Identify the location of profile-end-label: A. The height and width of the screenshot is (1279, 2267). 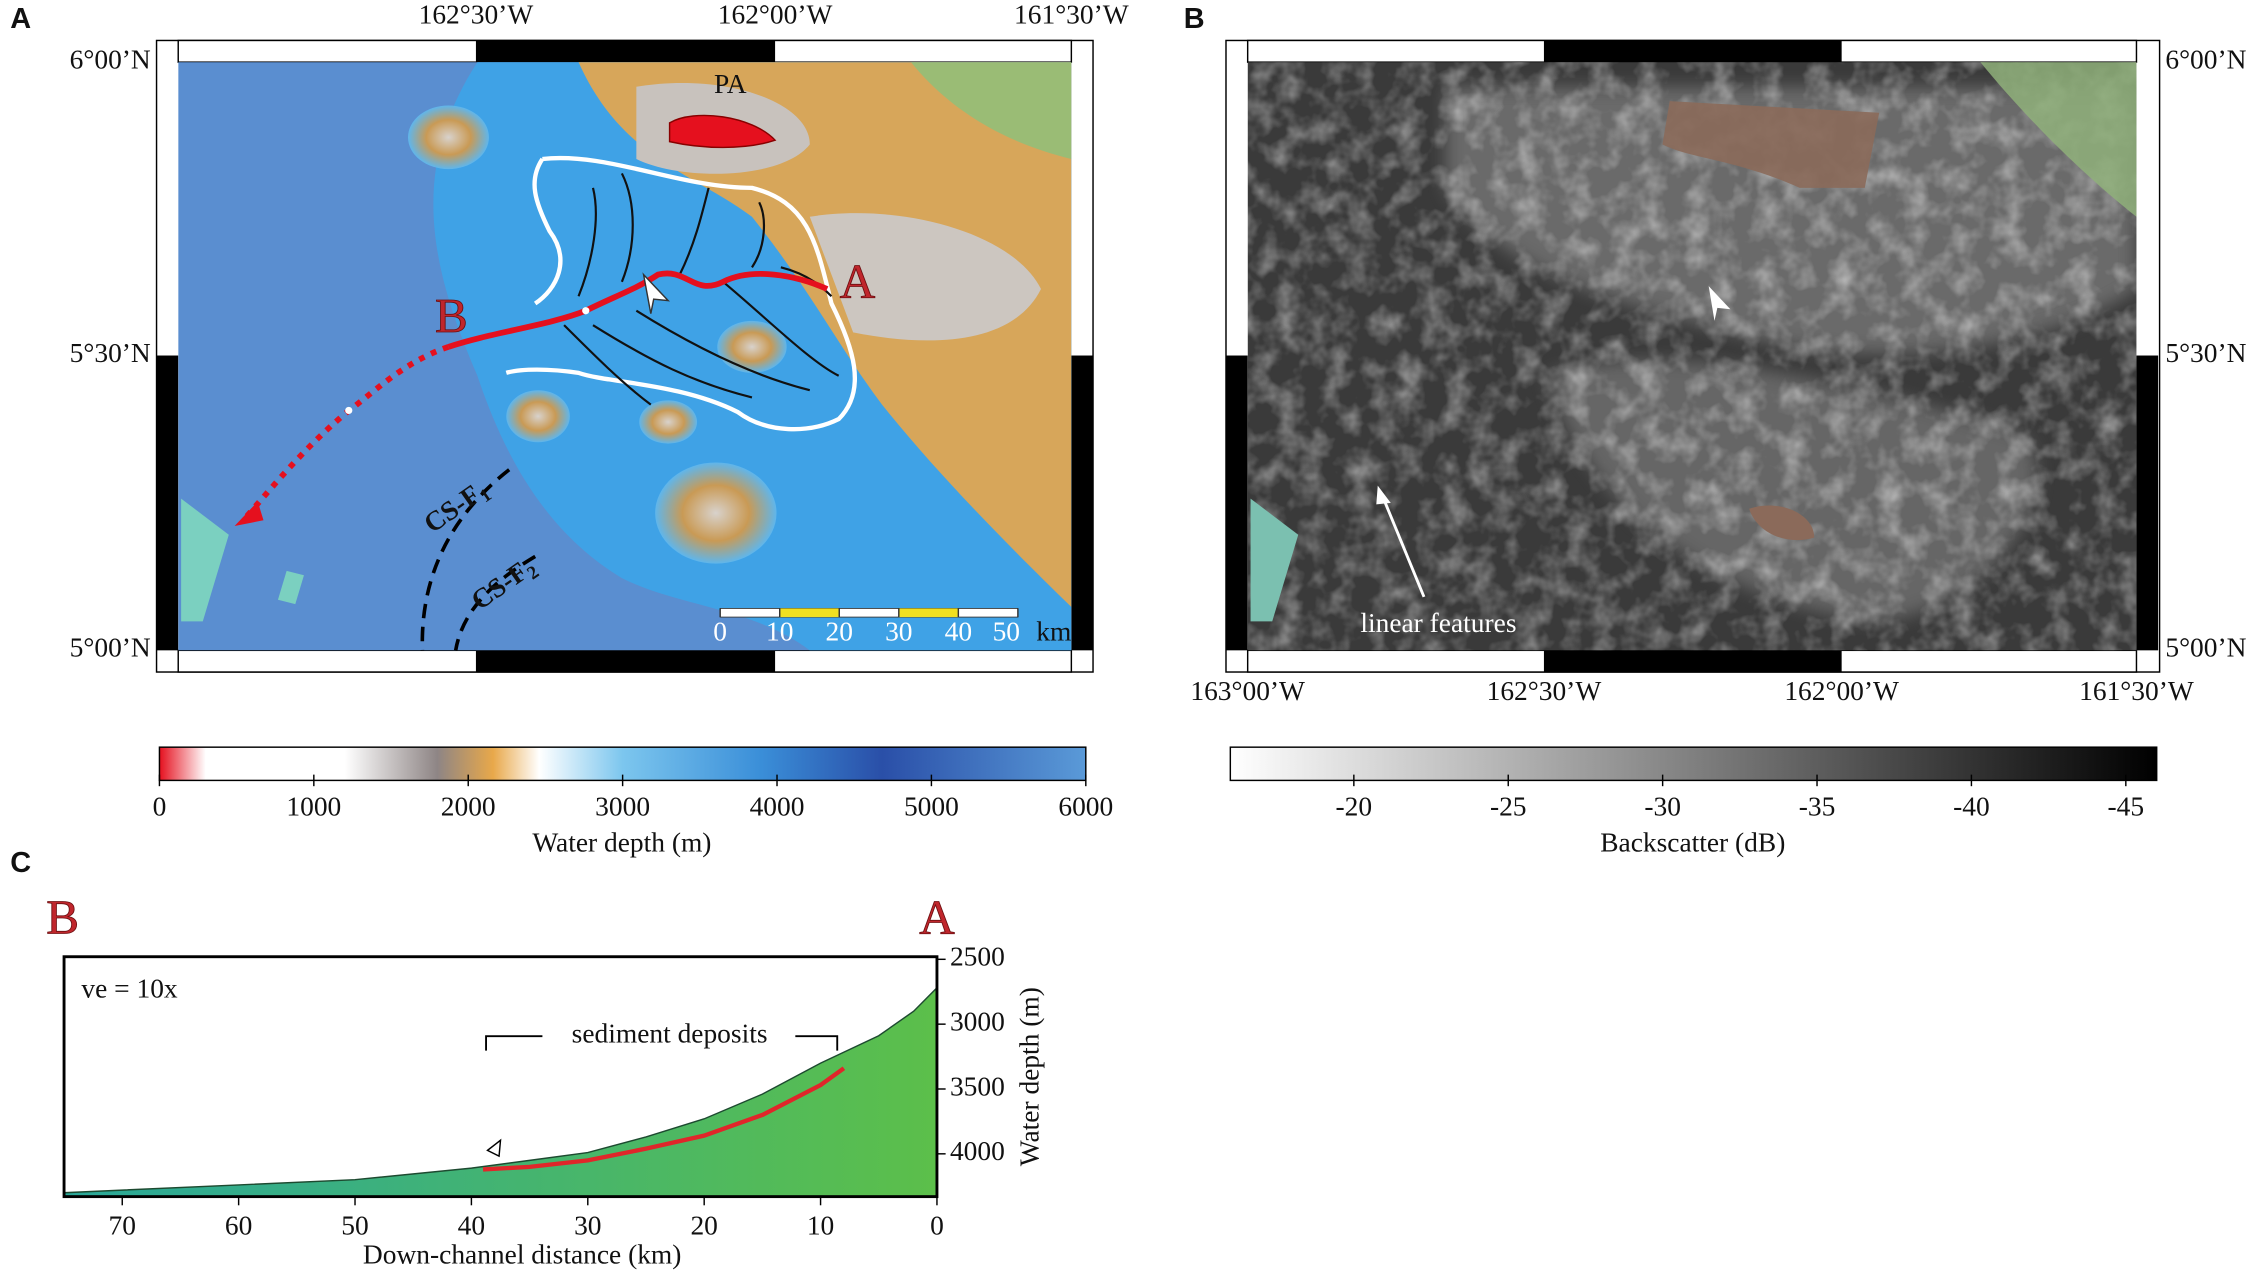
(937, 916).